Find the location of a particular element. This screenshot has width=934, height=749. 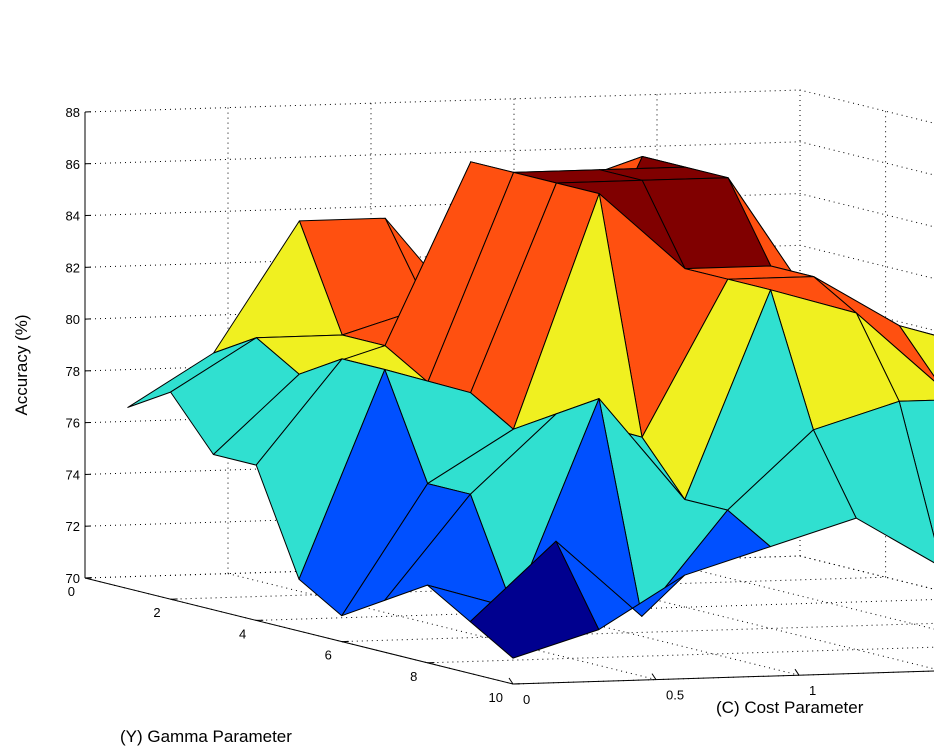

x-tick-label: 0 is located at coordinates (526, 699).